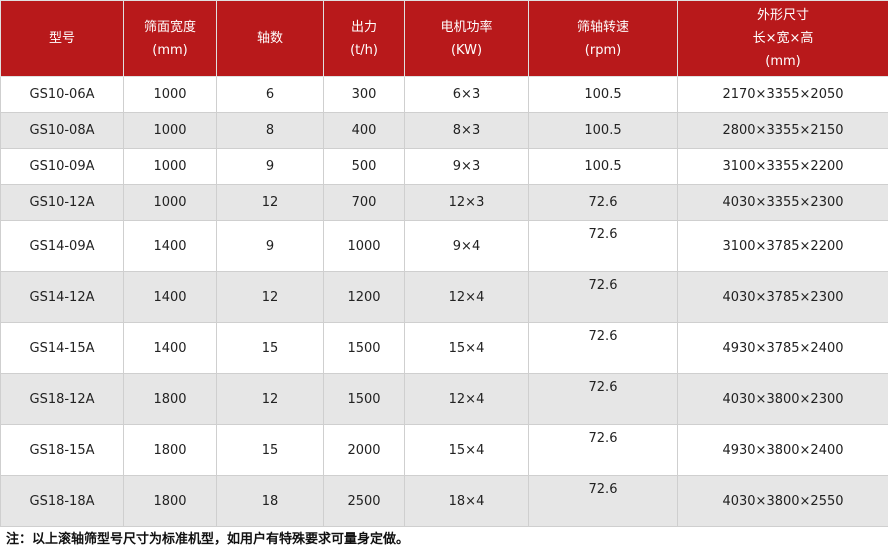 The height and width of the screenshot is (551, 888). What do you see at coordinates (364, 202) in the screenshot?
I see `cell-output: 700` at bounding box center [364, 202].